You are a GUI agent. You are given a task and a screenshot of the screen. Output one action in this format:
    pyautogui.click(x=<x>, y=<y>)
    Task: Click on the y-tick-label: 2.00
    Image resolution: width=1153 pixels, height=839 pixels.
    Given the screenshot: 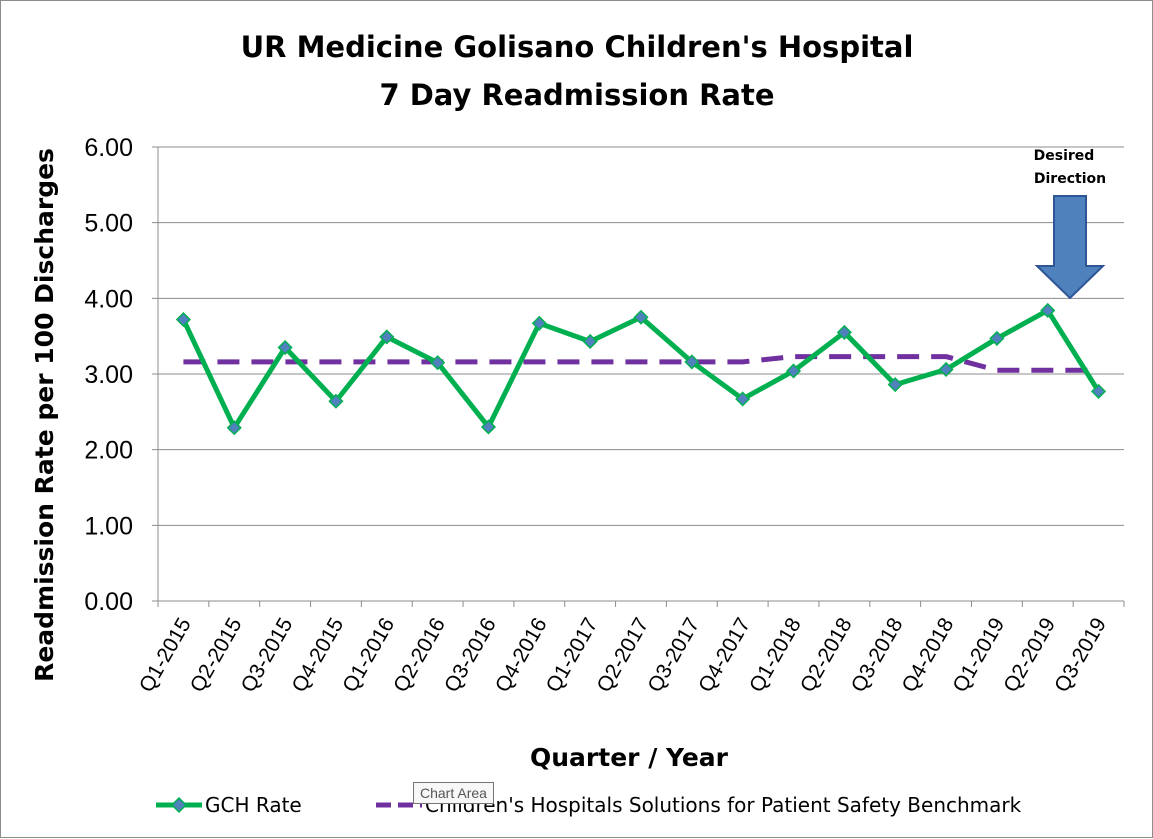 What is the action you would take?
    pyautogui.click(x=108, y=451)
    